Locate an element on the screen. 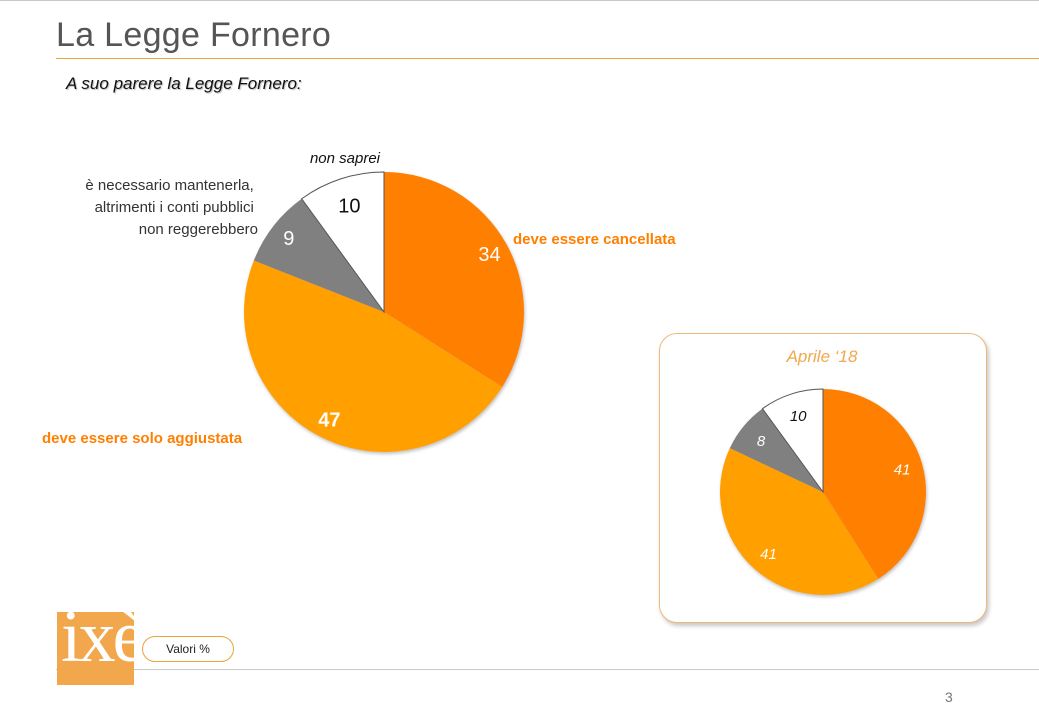 The width and height of the screenshot is (1039, 720). main-value-label: 10 is located at coordinates (349, 206).